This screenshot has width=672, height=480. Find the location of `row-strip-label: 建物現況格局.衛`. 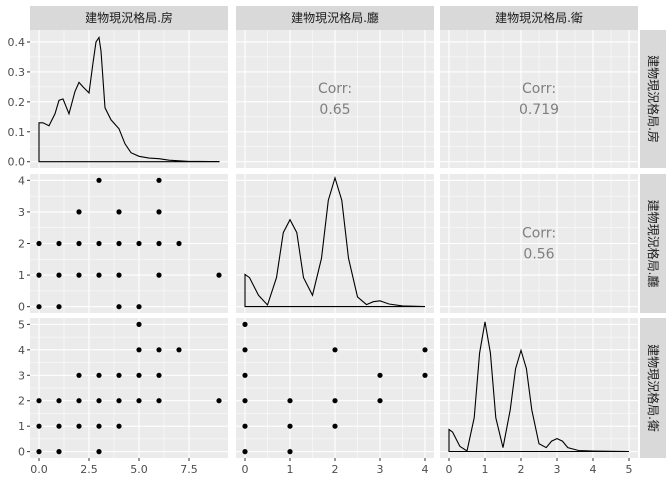

row-strip-label: 建物現況格局.衛 is located at coordinates (653, 388).